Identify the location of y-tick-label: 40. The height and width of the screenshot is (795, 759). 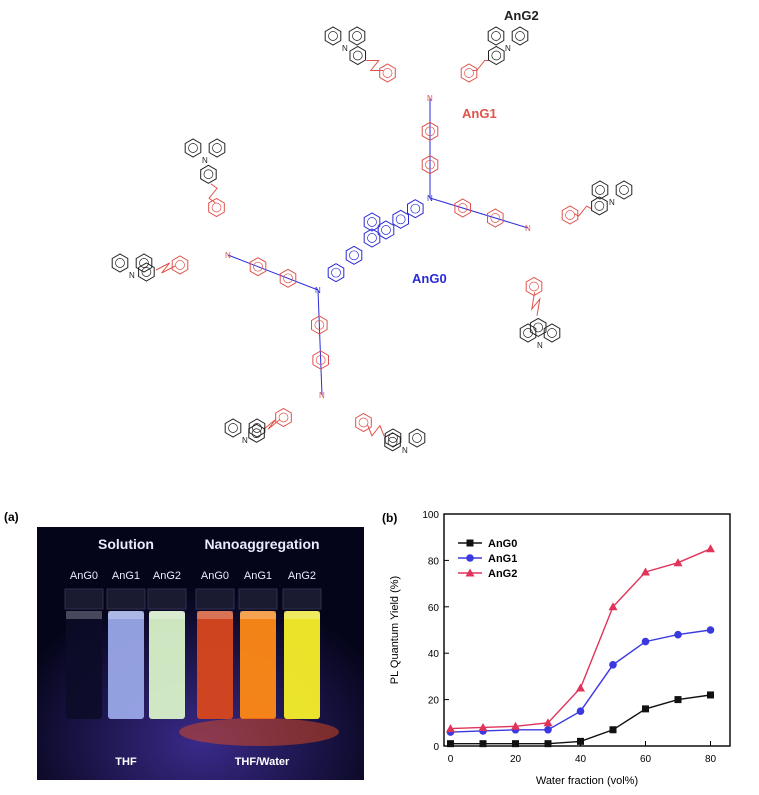
(434, 654).